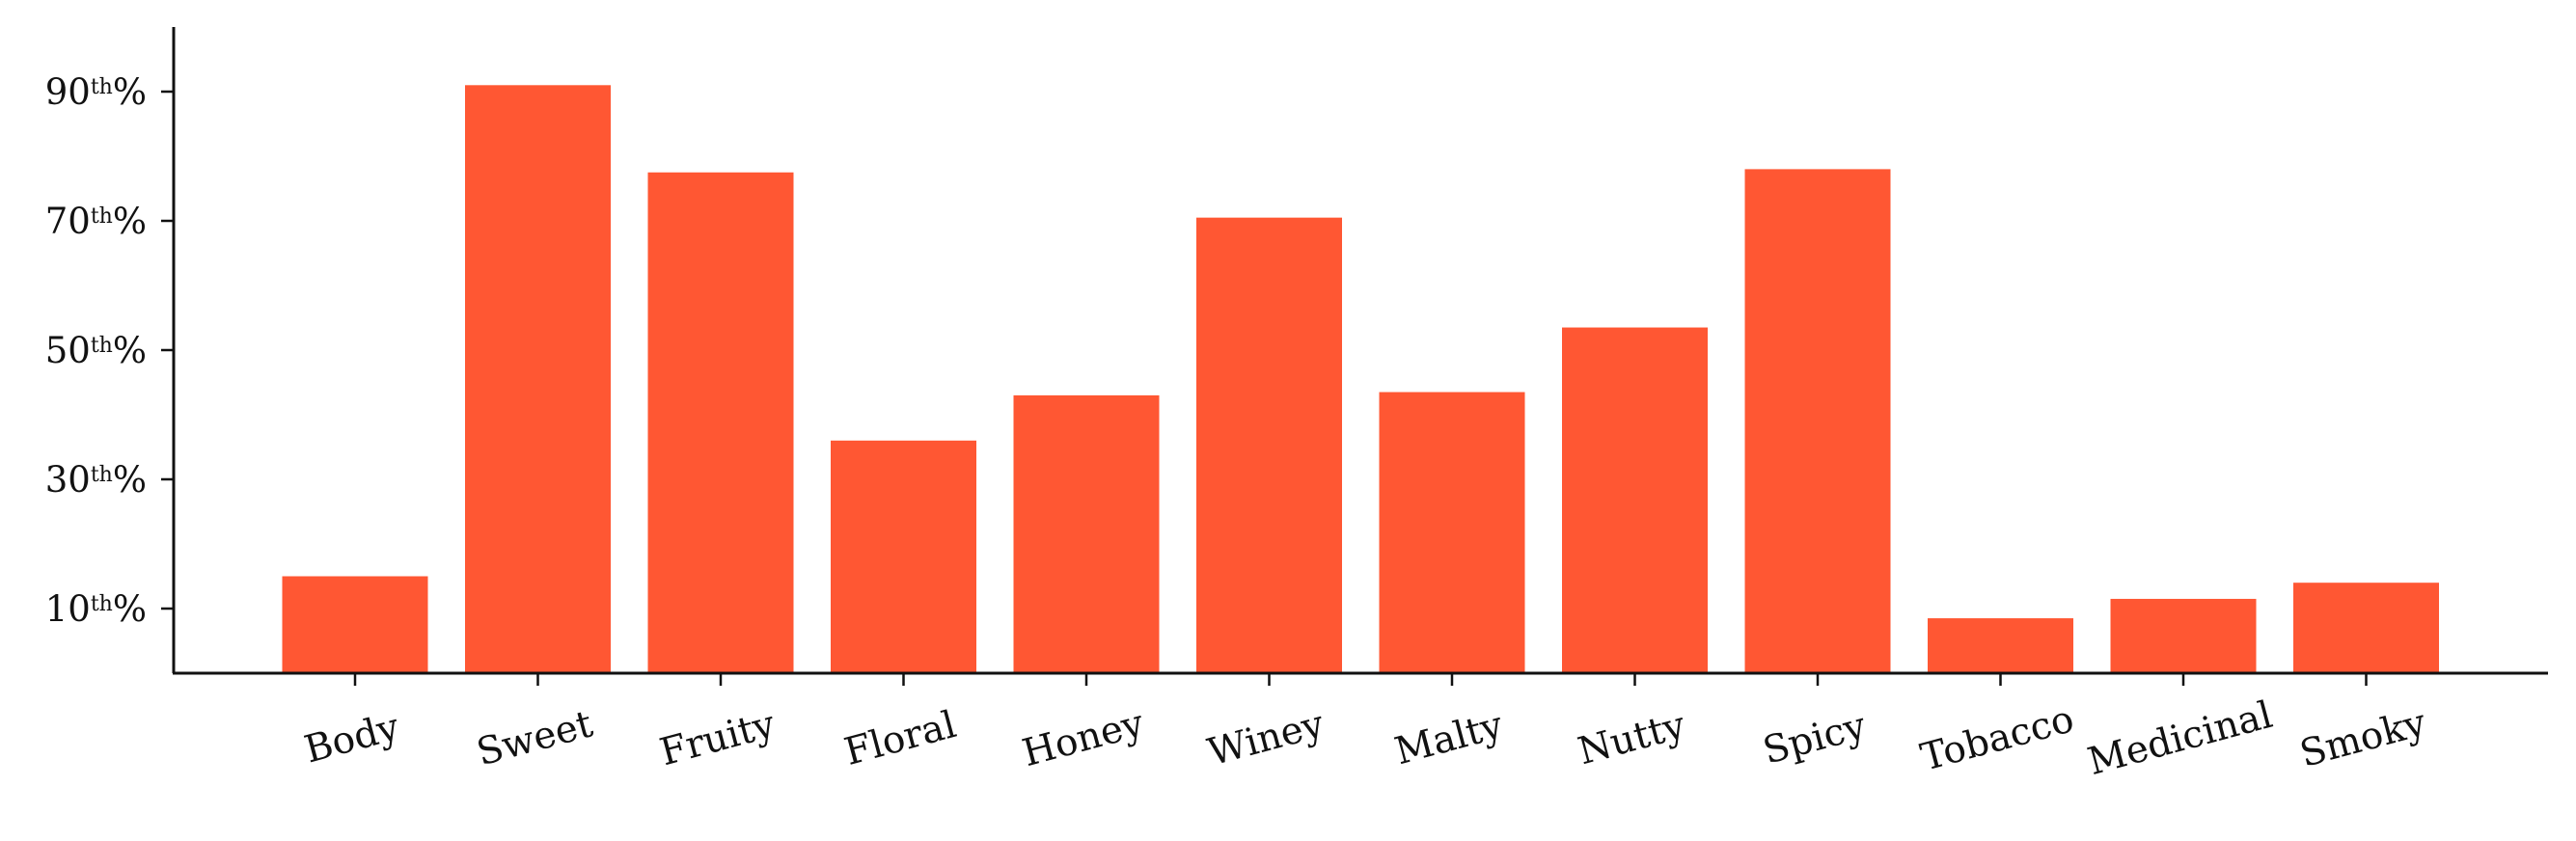  I want to click on x-tick-label-floral: Floral, so click(901, 738).